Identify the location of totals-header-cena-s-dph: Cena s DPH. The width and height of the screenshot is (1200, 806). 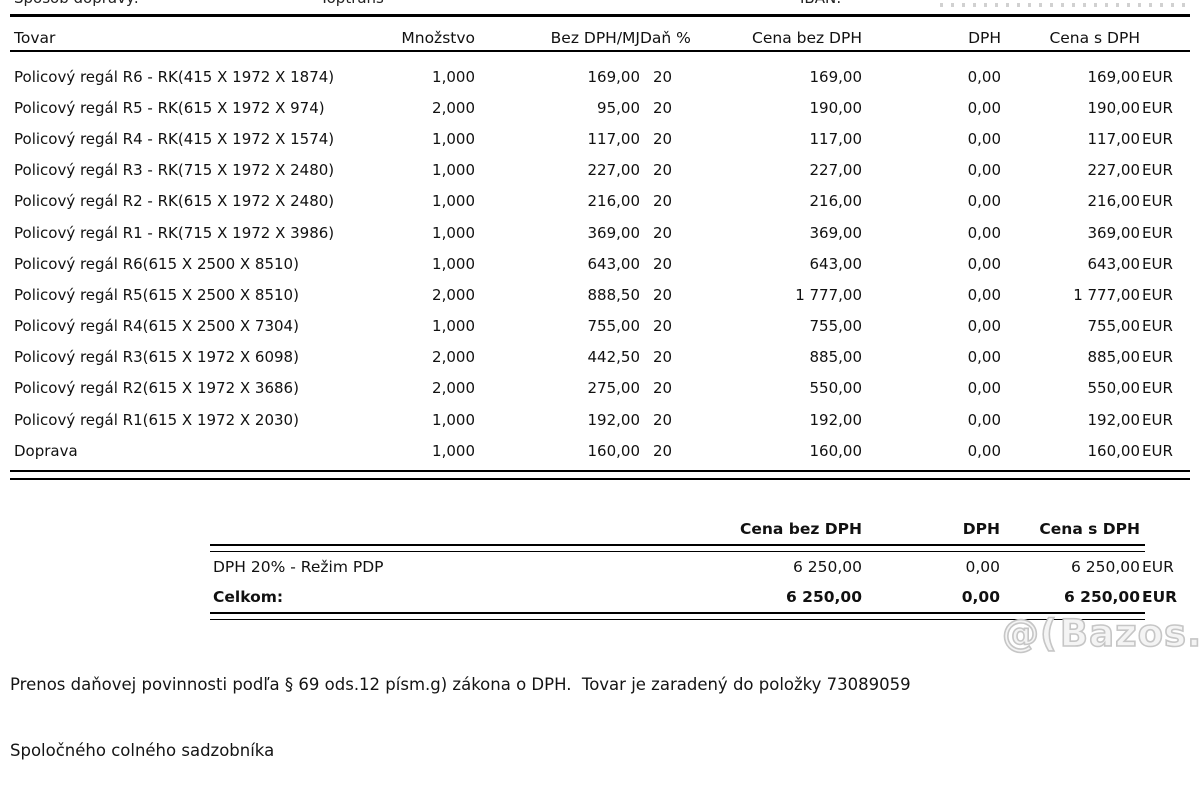
(1089, 529).